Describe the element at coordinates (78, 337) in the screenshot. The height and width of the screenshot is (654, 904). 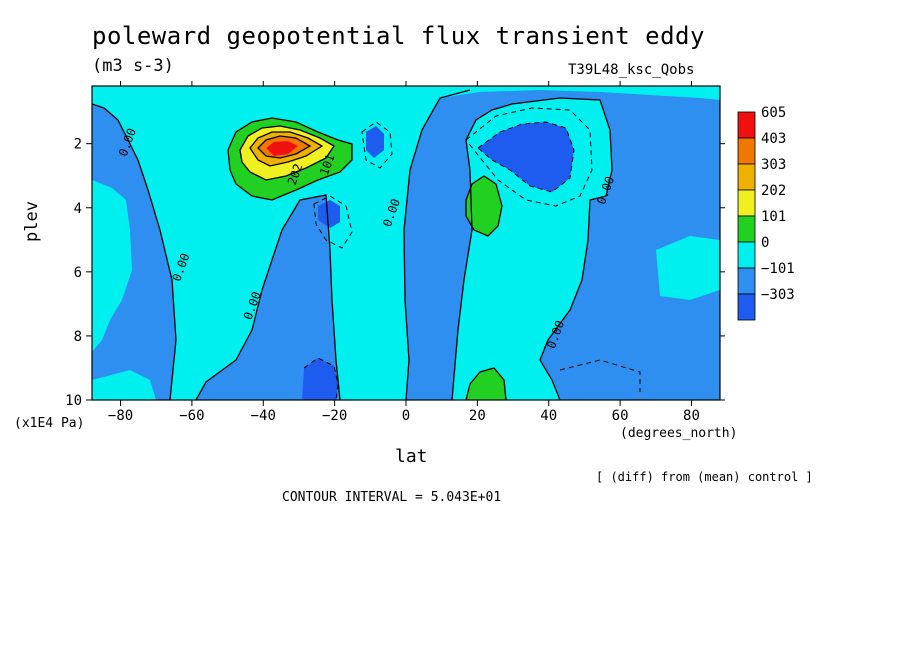
I see `y-tick-label: 8` at that location.